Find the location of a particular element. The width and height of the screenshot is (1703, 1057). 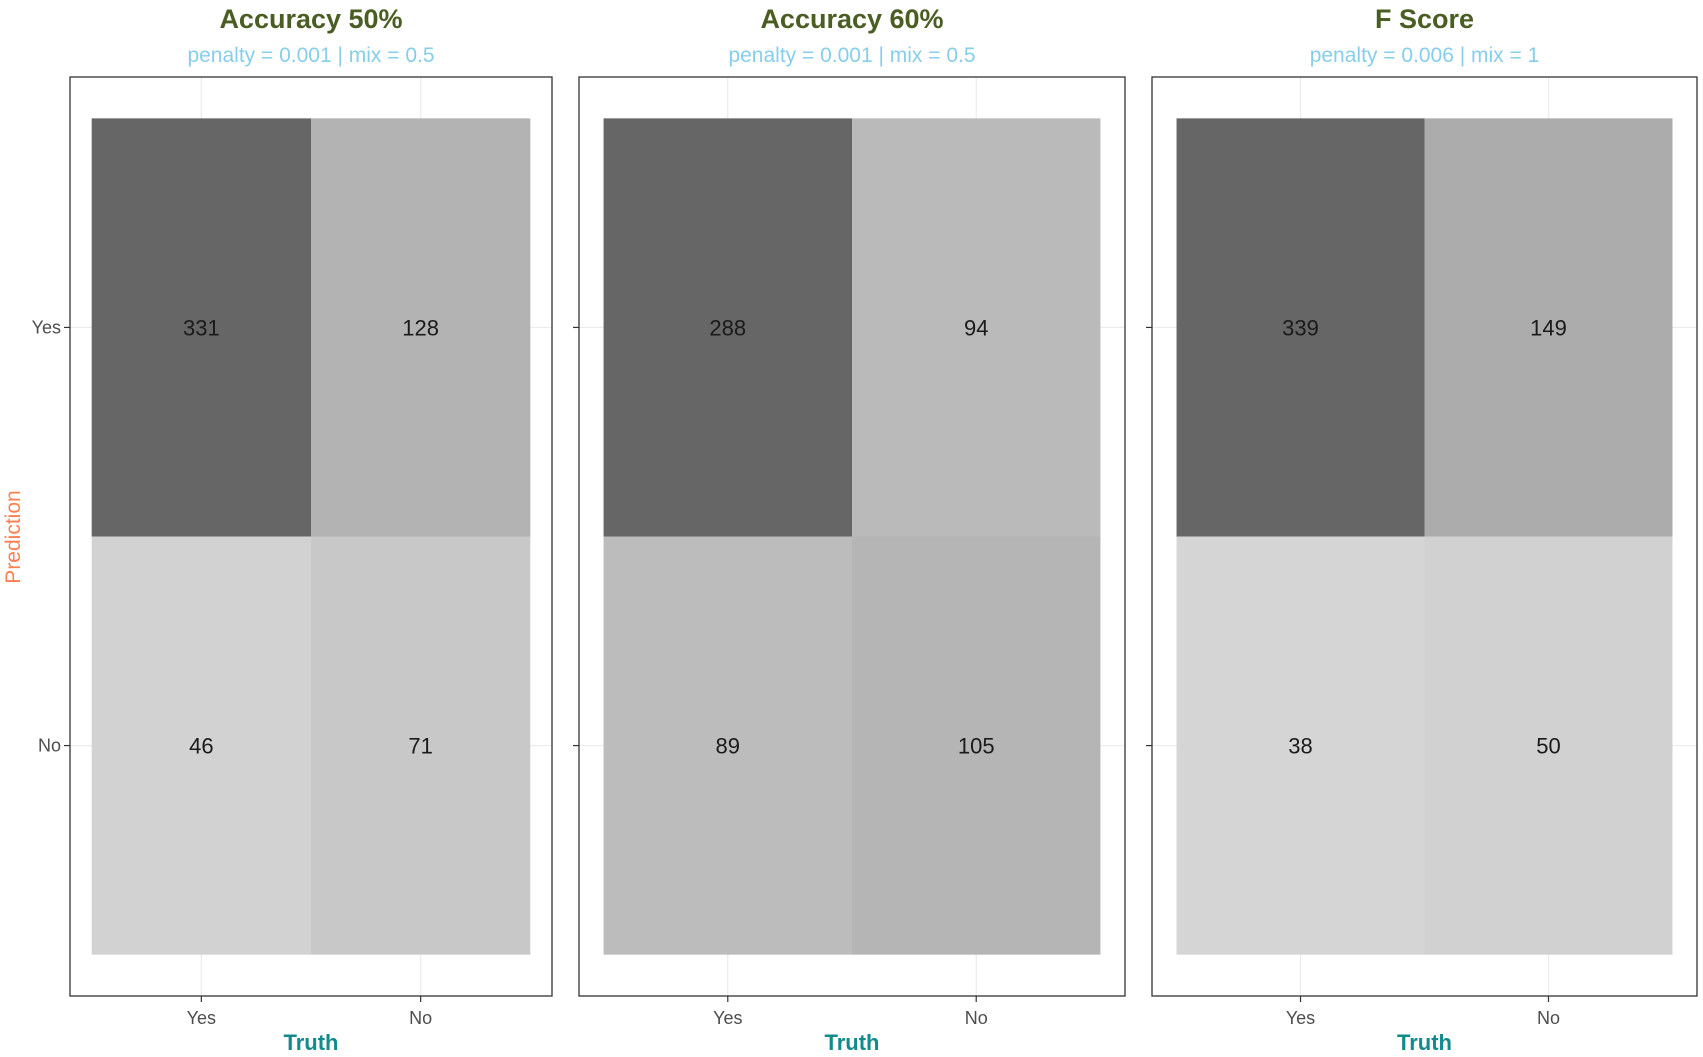

cell-value-label: 149 is located at coordinates (1548, 327).